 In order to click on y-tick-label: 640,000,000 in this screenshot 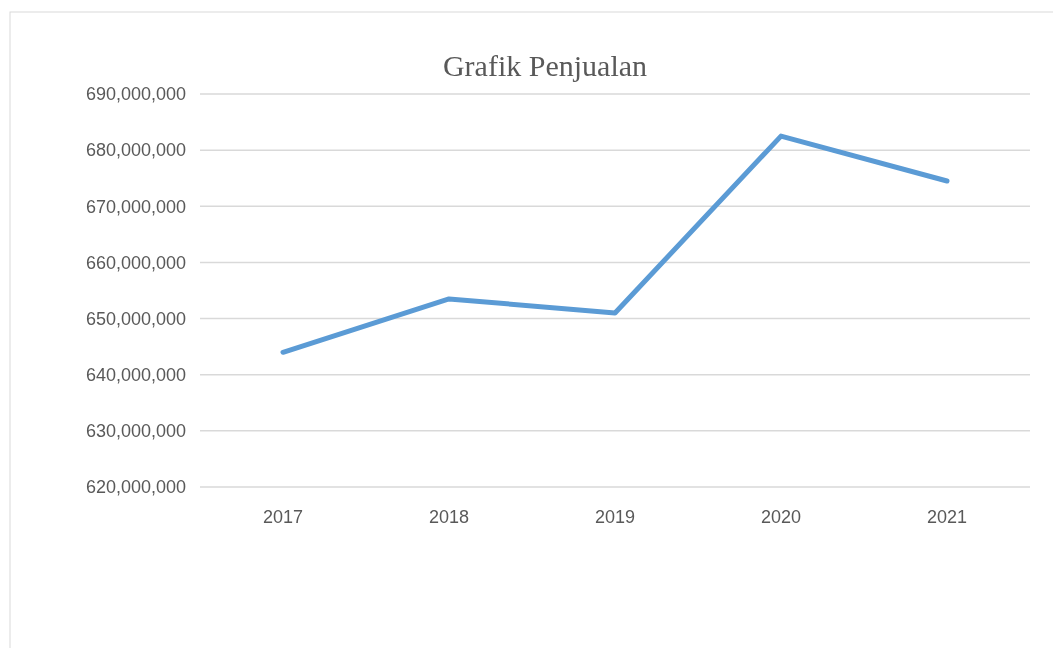, I will do `click(135, 375)`.